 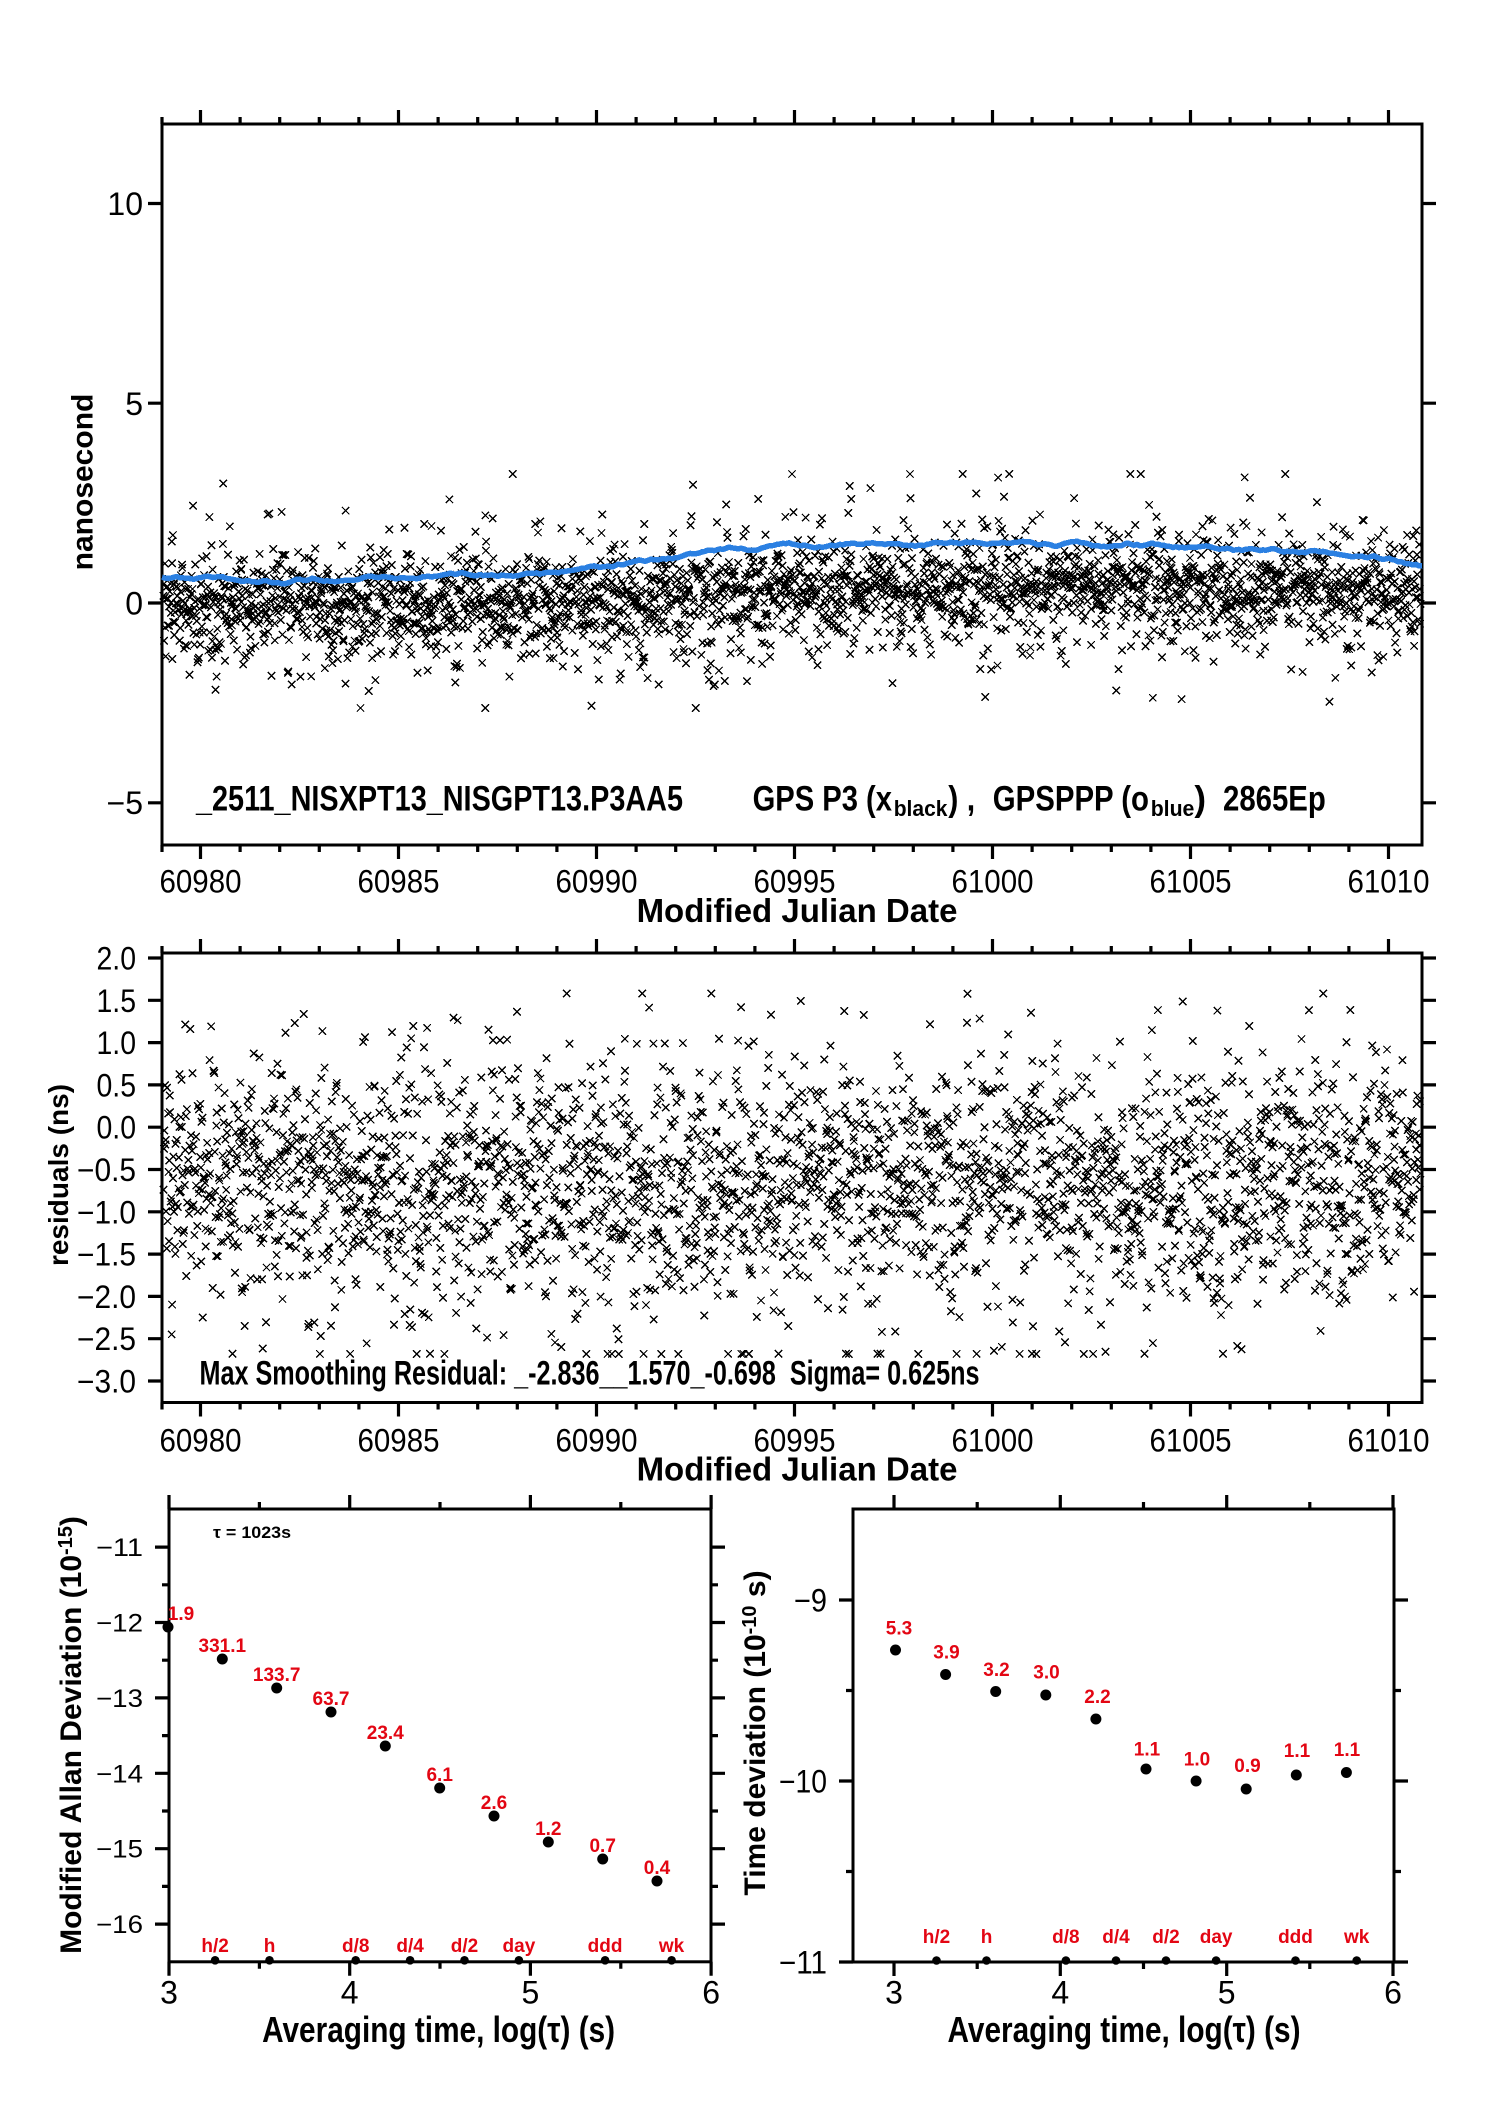 What do you see at coordinates (803, 1782) in the screenshot?
I see `svg-text: −10` at bounding box center [803, 1782].